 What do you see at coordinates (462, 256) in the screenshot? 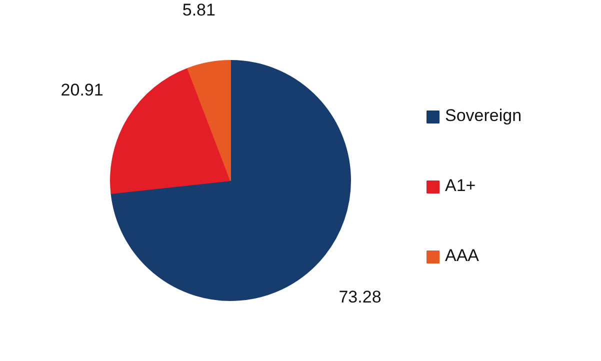
I see `legend-label: AAA` at bounding box center [462, 256].